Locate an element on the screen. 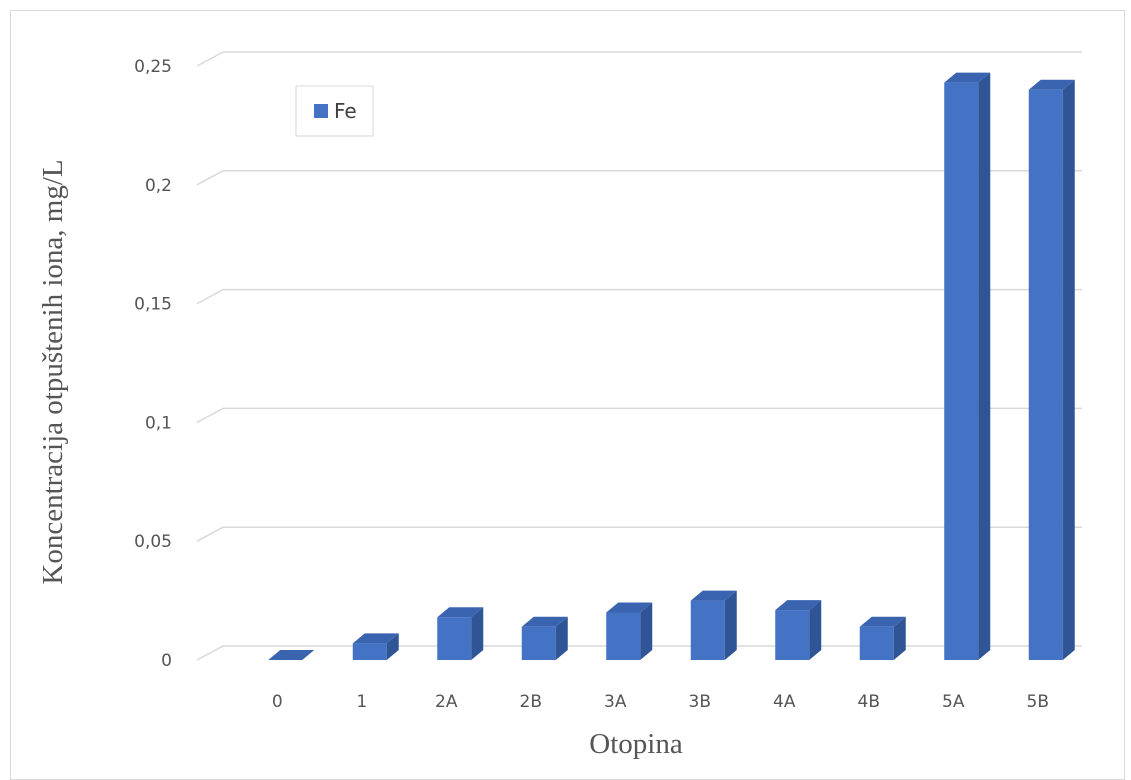  x-axis-title: Otopina is located at coordinates (636, 744).